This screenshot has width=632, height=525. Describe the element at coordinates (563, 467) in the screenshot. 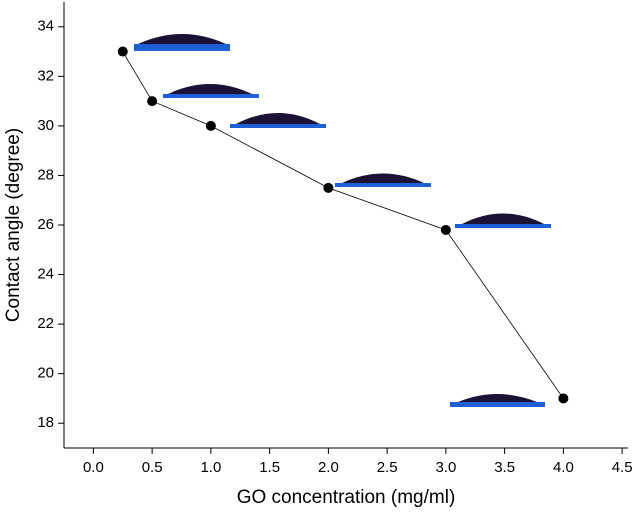

I see `x-tick-label: 4.0` at that location.